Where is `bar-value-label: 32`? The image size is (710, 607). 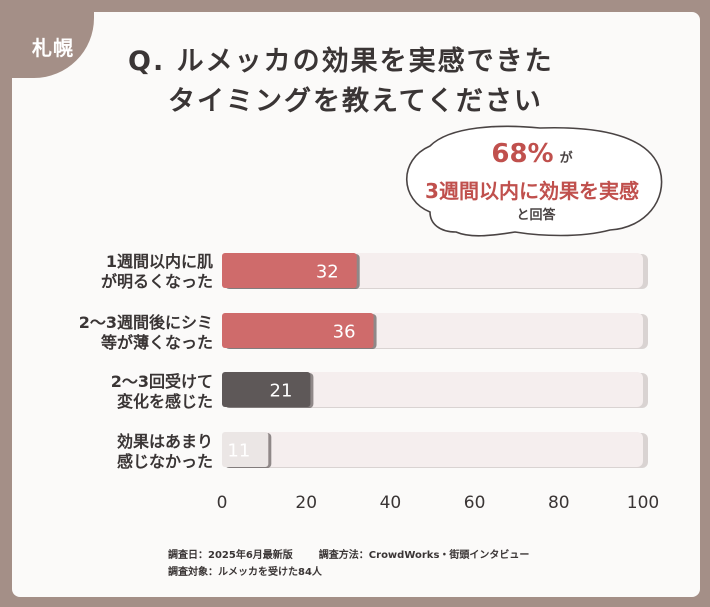 bar-value-label: 32 is located at coordinates (327, 272).